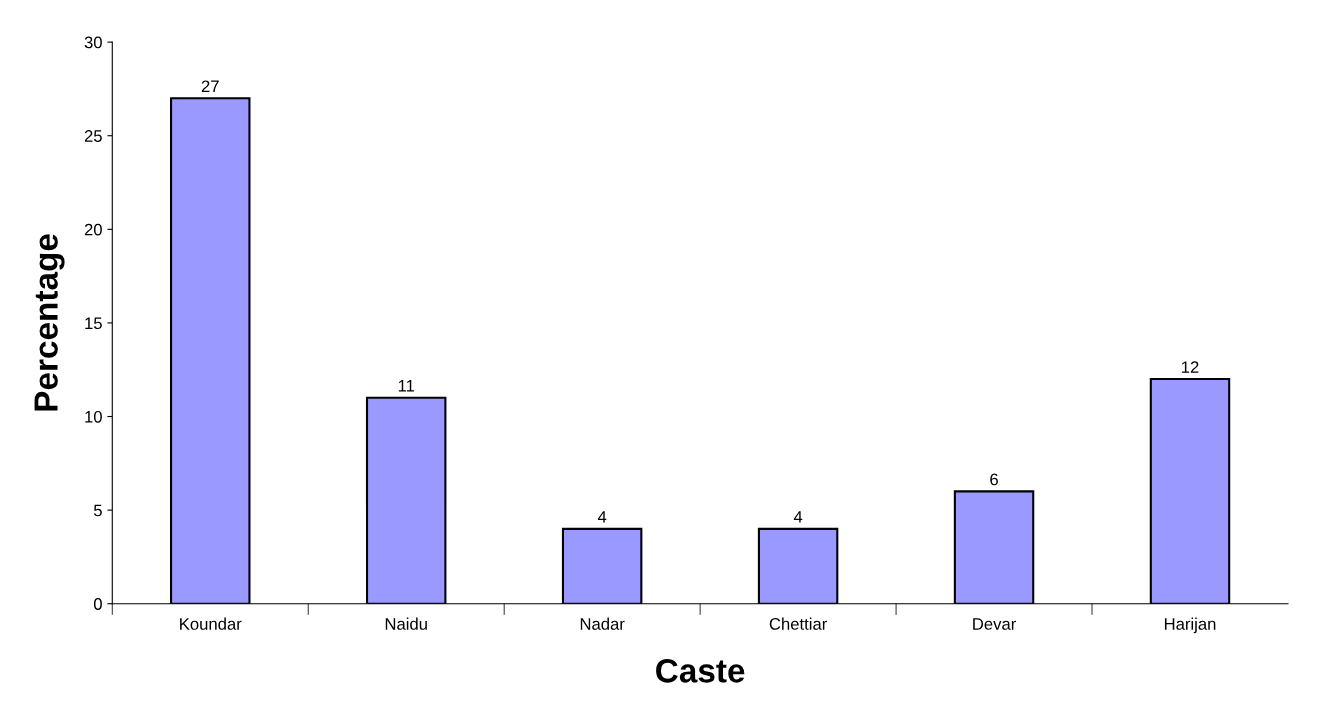 This screenshot has height=702, width=1321. What do you see at coordinates (93, 229) in the screenshot?
I see `y-tick-label: 20` at bounding box center [93, 229].